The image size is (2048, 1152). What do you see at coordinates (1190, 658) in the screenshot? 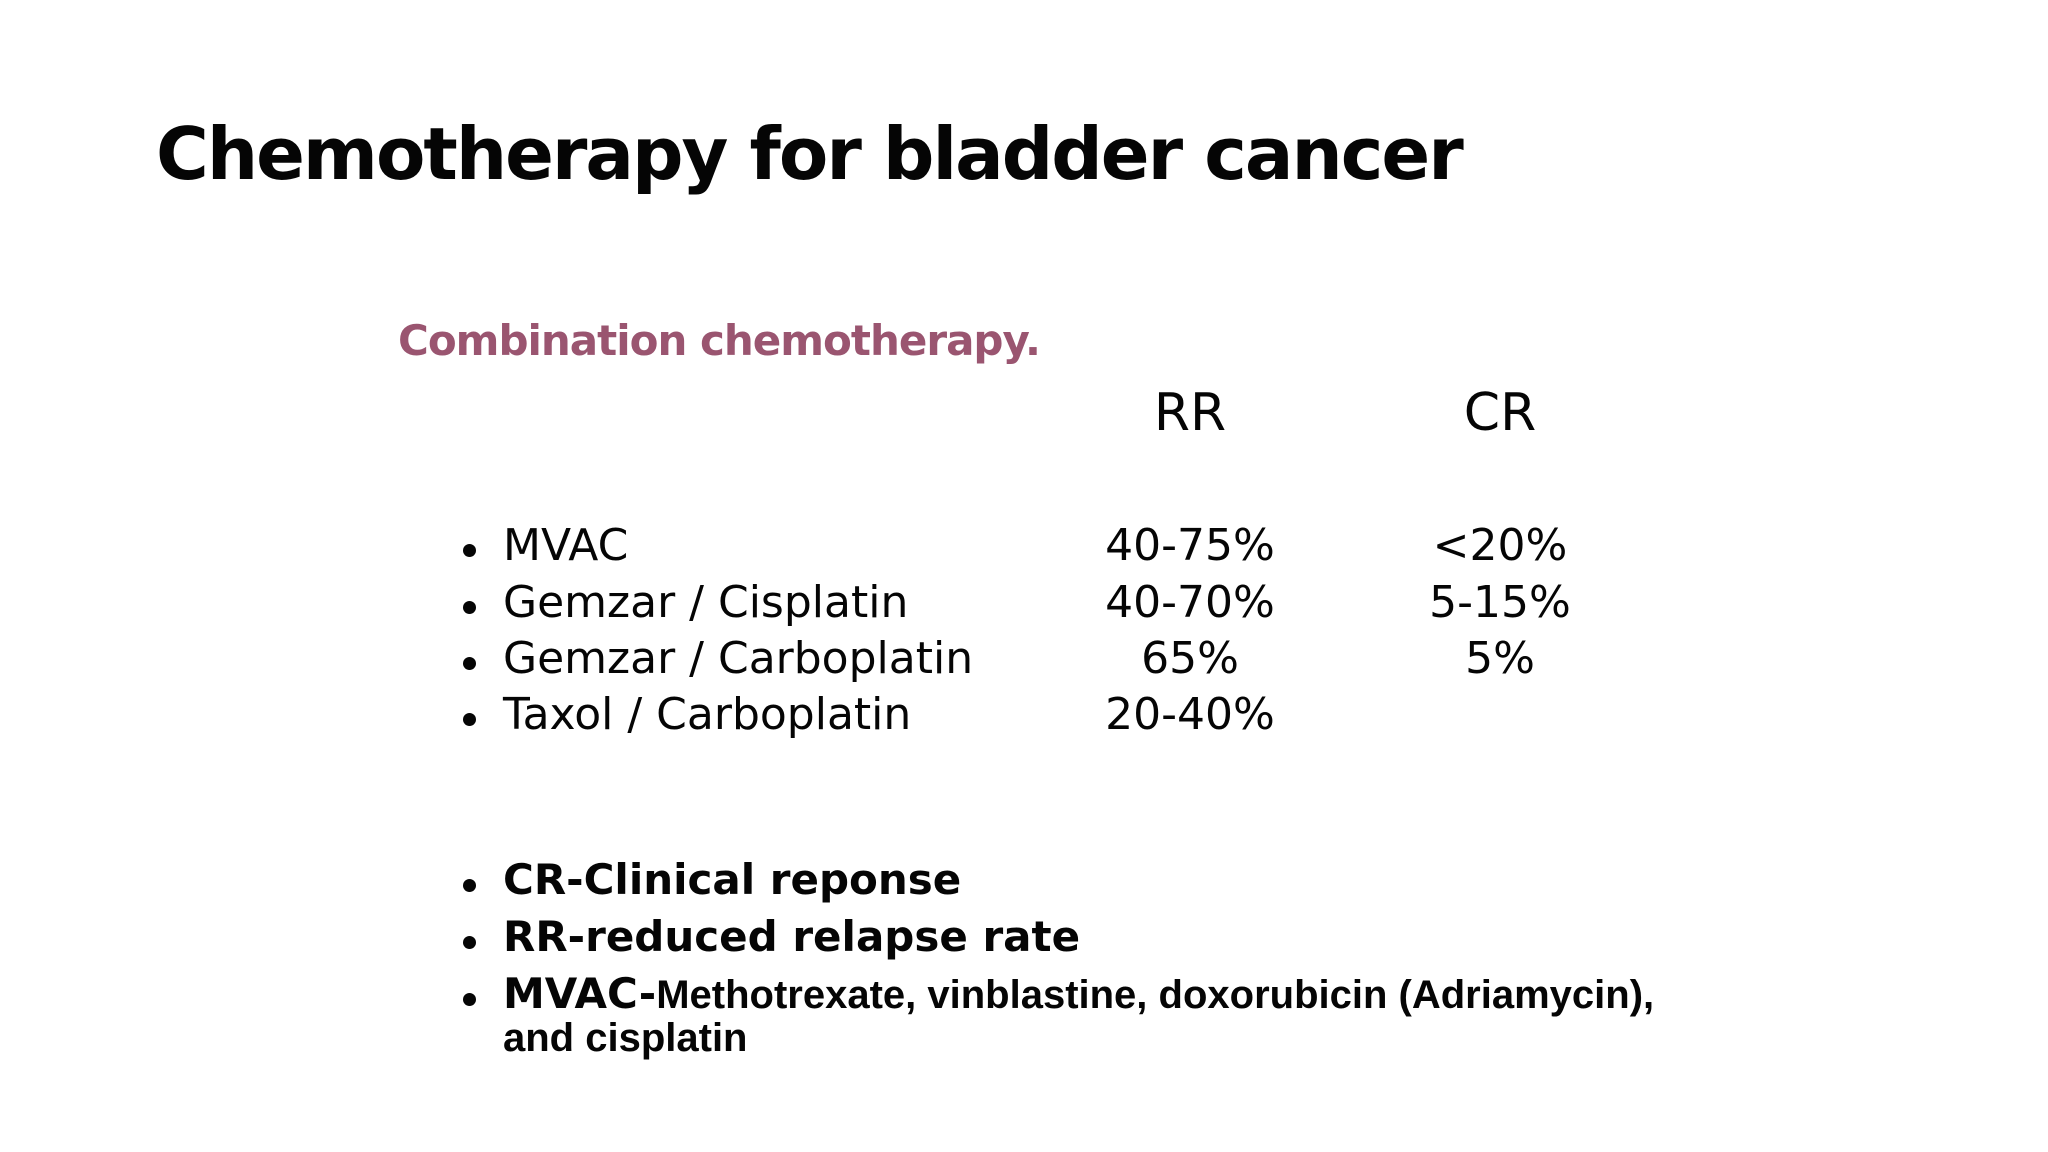
I see `rr-value: 65%` at bounding box center [1190, 658].